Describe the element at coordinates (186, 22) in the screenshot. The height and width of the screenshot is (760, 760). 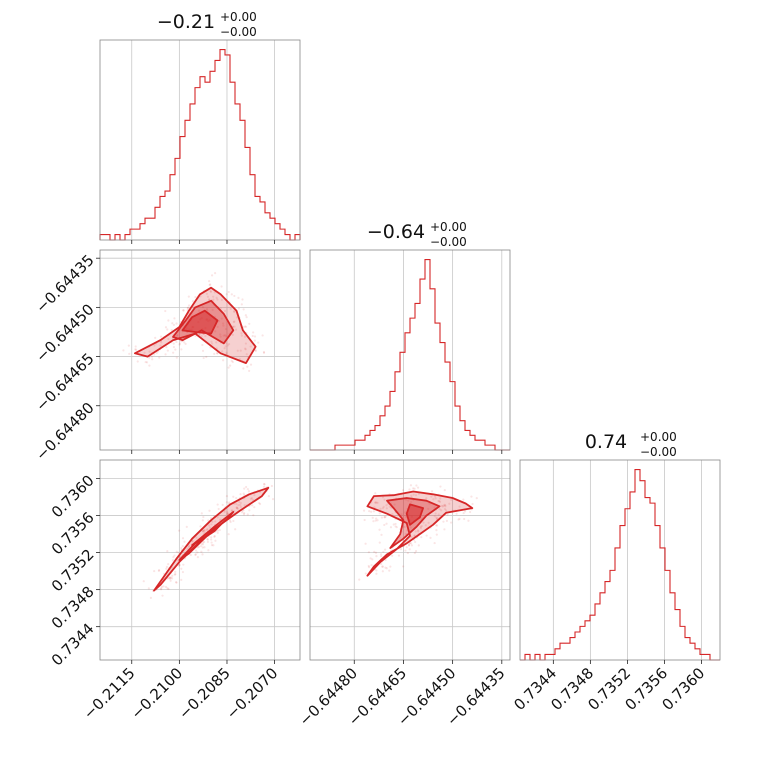
I see `title-0: −0.21` at that location.